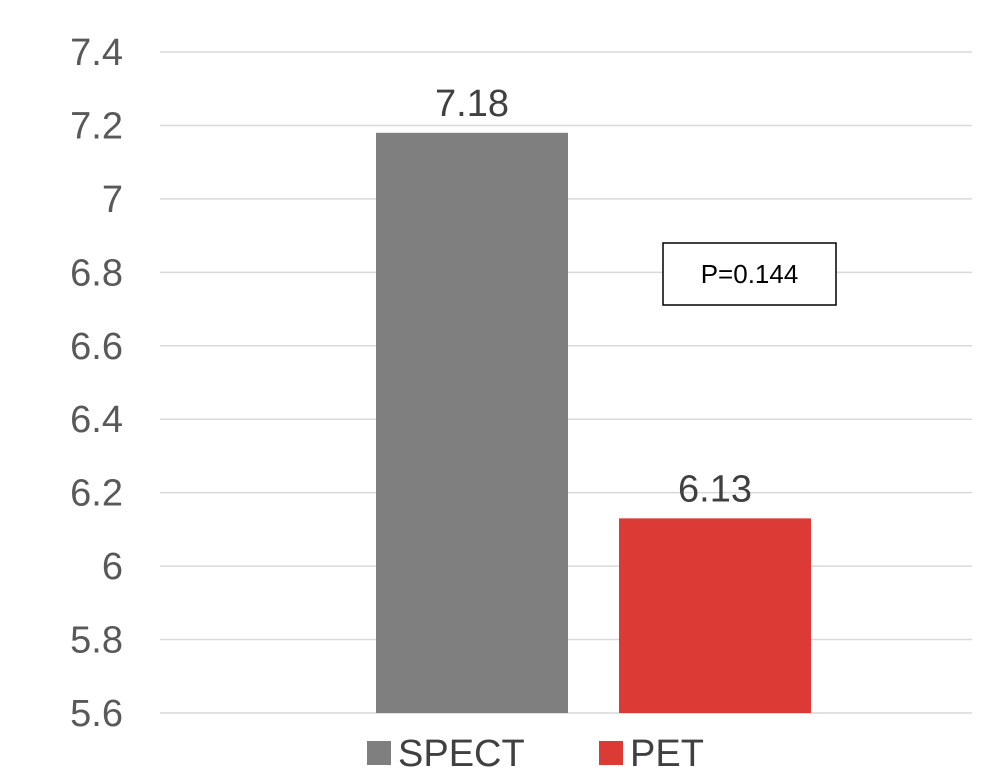 The image size is (988, 774). I want to click on y-tick-label: 7.4, so click(96, 53).